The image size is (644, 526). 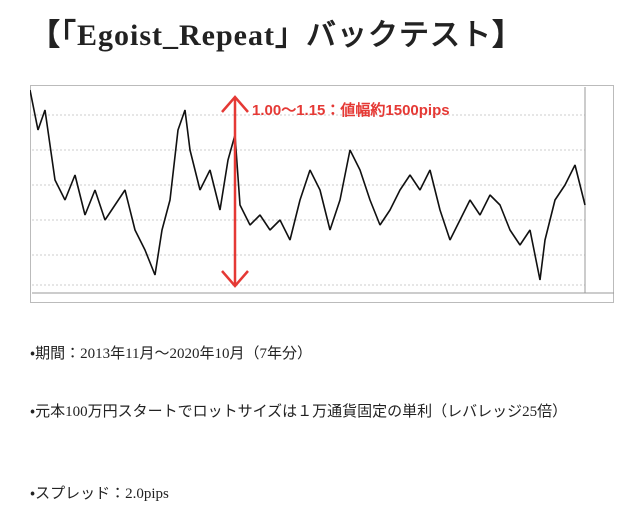 I want to click on annotation: 1.00～1.15：値幅約1500pips, so click(x=351, y=110).